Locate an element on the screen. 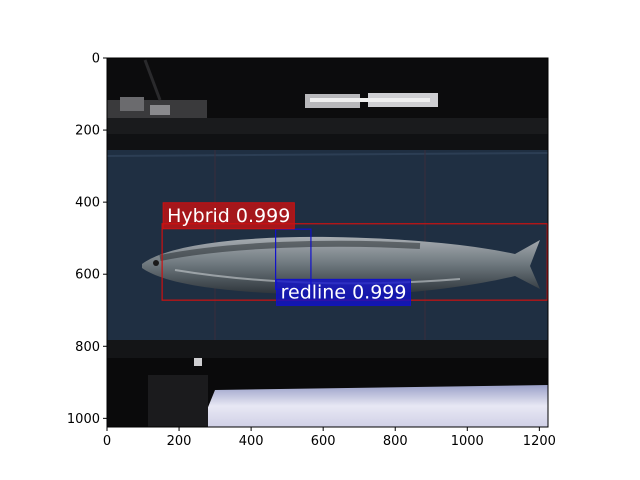  y-tick-label: 400 is located at coordinates (87, 203).